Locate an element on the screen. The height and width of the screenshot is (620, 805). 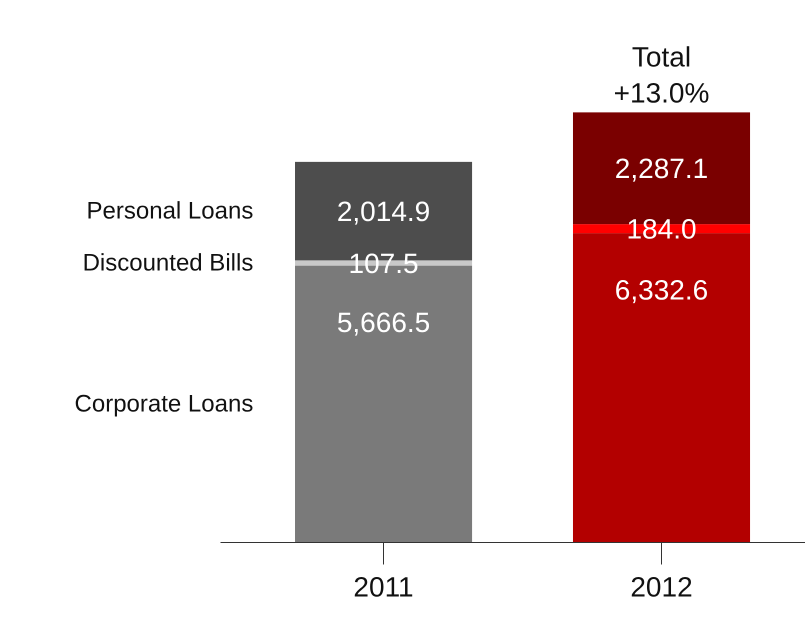
annotation: Total +13.0% is located at coordinates (662, 75).